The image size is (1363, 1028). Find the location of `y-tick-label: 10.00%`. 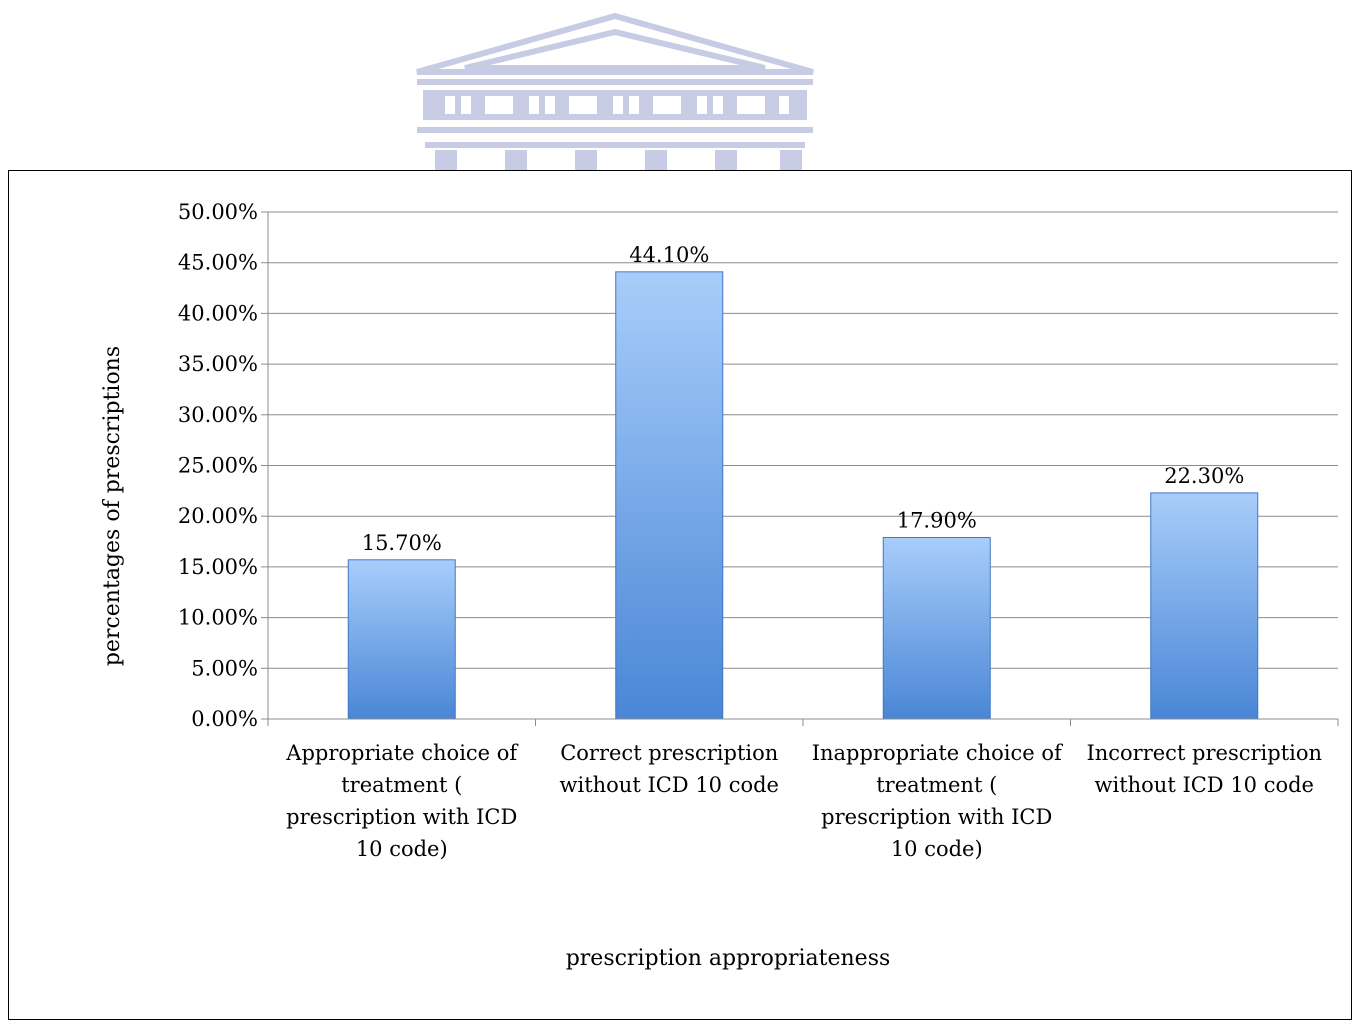

y-tick-label: 10.00% is located at coordinates (218, 618).